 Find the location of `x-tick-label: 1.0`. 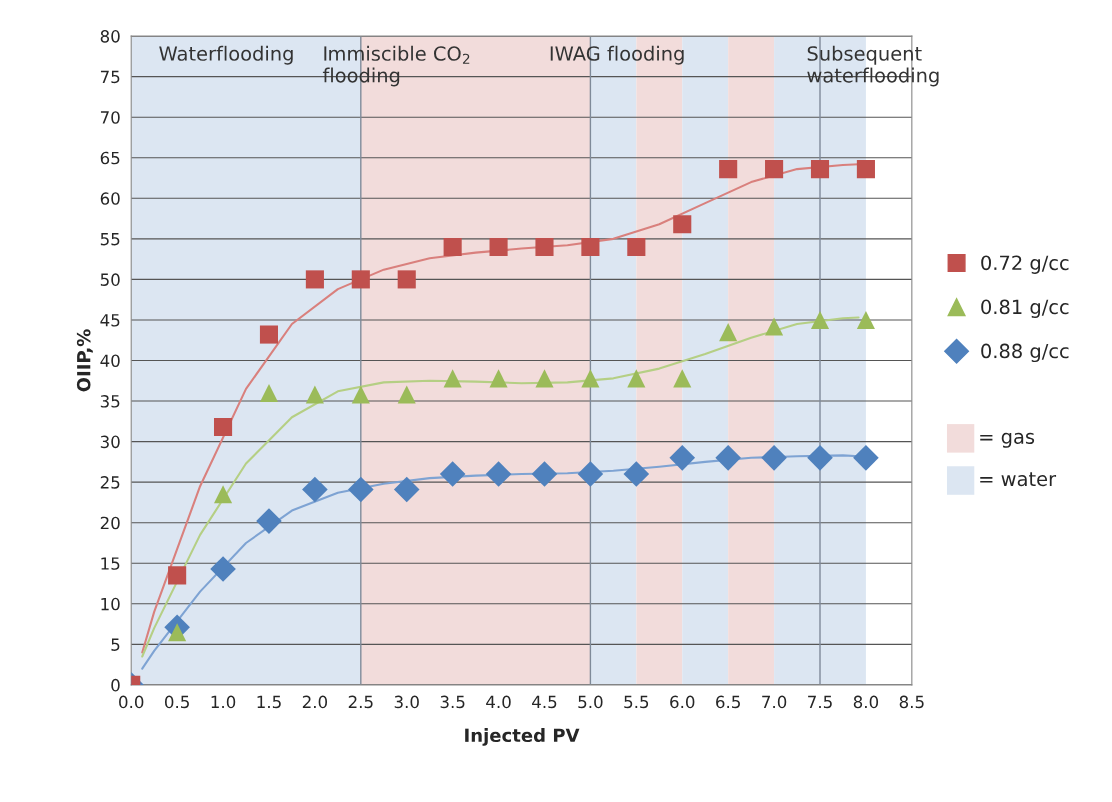

x-tick-label: 1.0 is located at coordinates (223, 702).